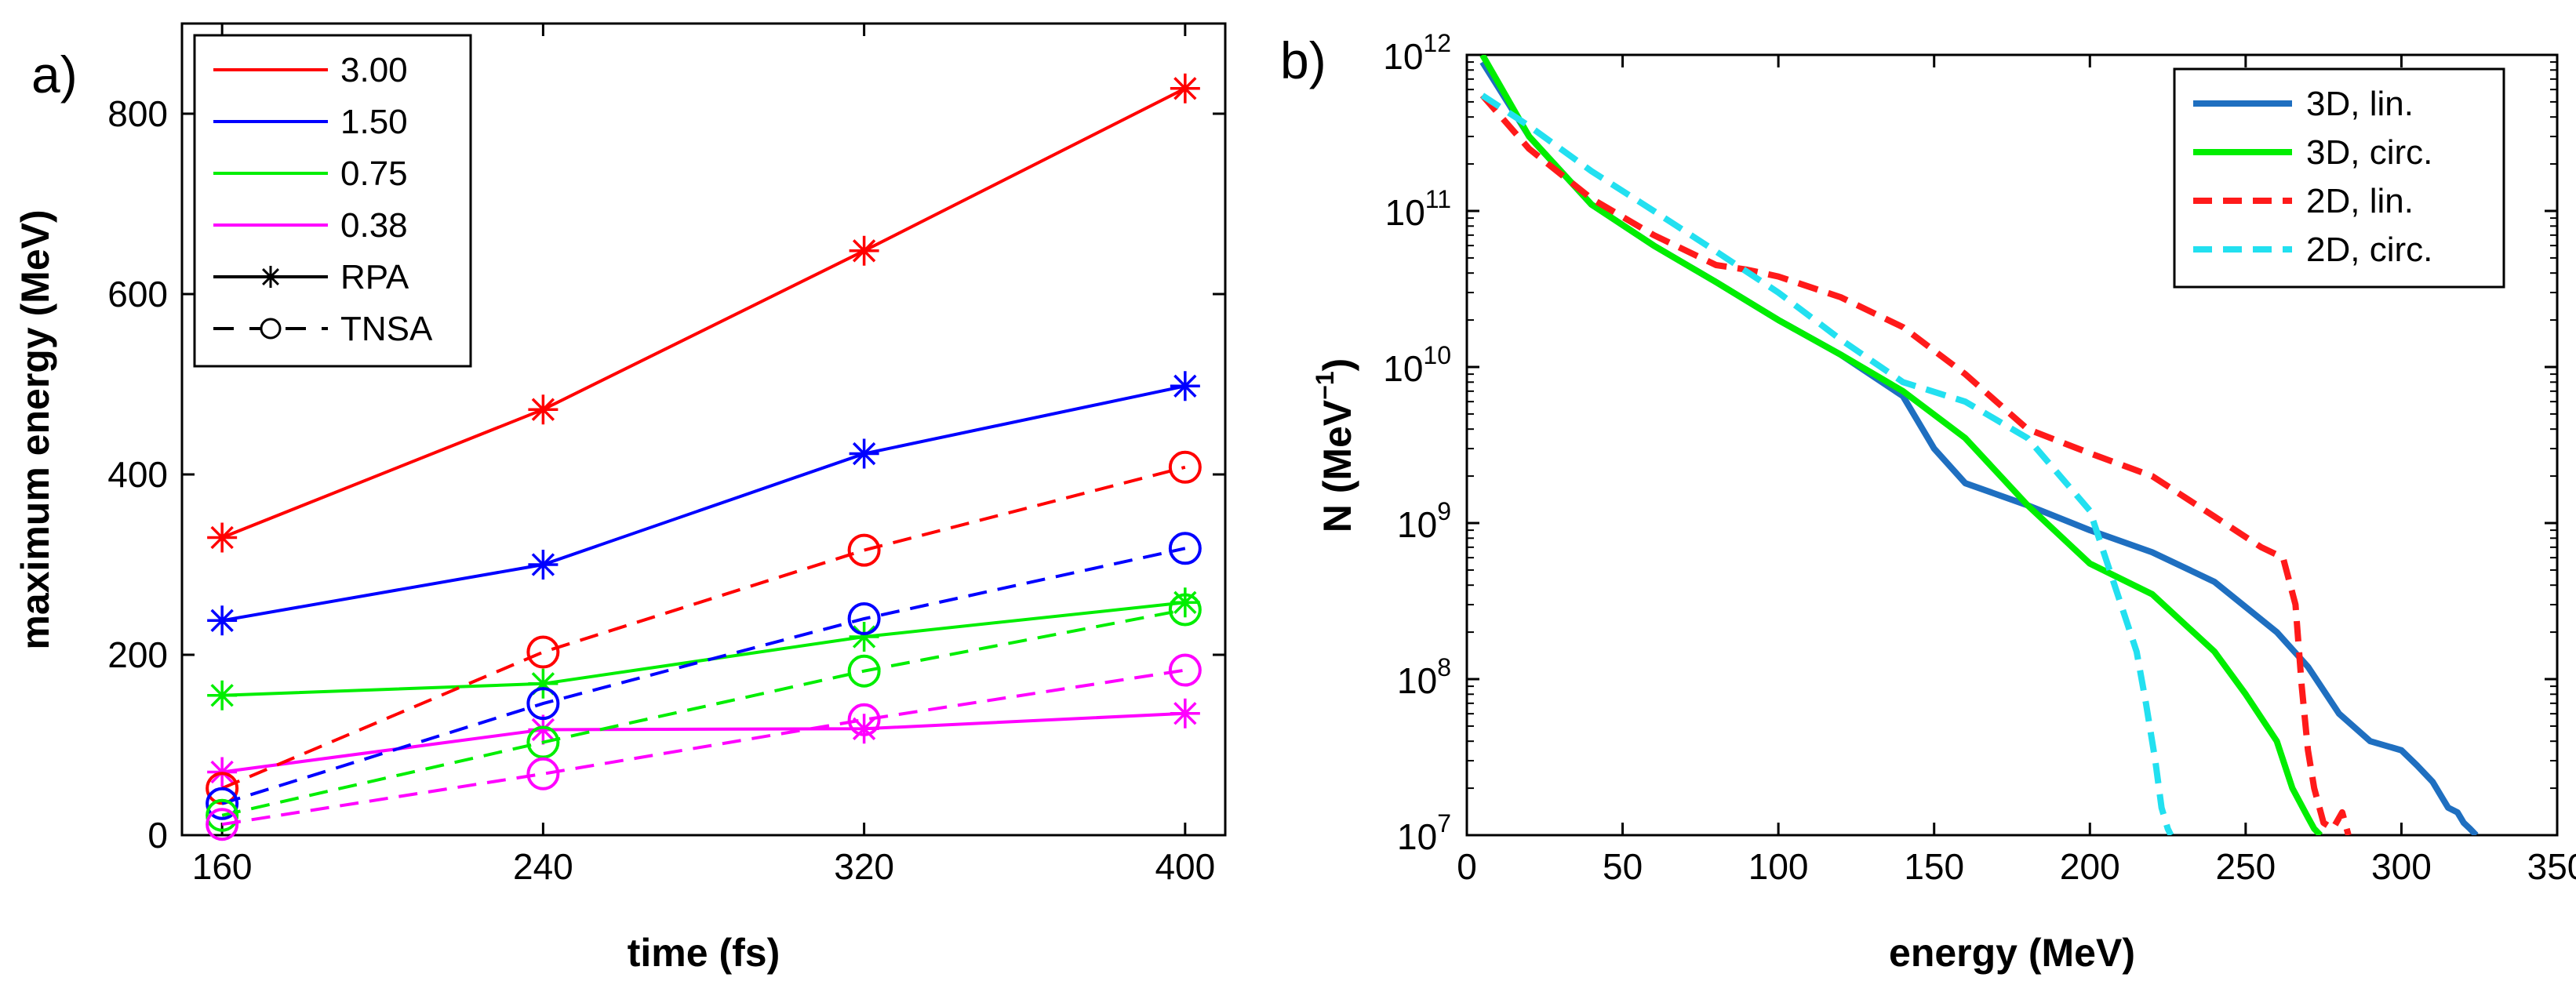  Describe the element at coordinates (1185, 866) in the screenshot. I see `x-tick-label-a: 400` at that location.